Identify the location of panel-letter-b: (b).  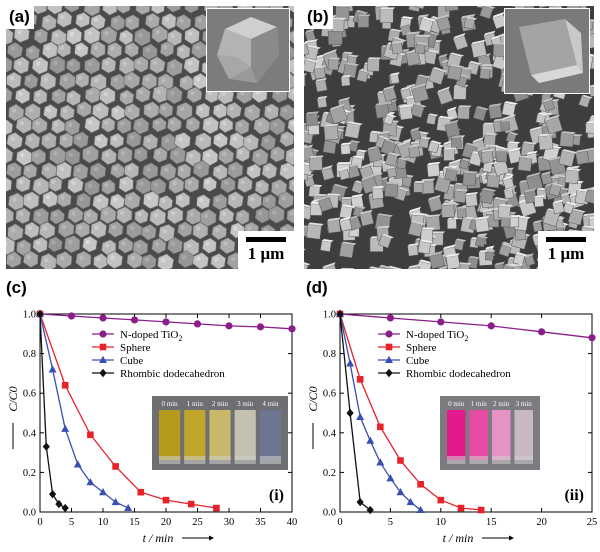
(318, 17).